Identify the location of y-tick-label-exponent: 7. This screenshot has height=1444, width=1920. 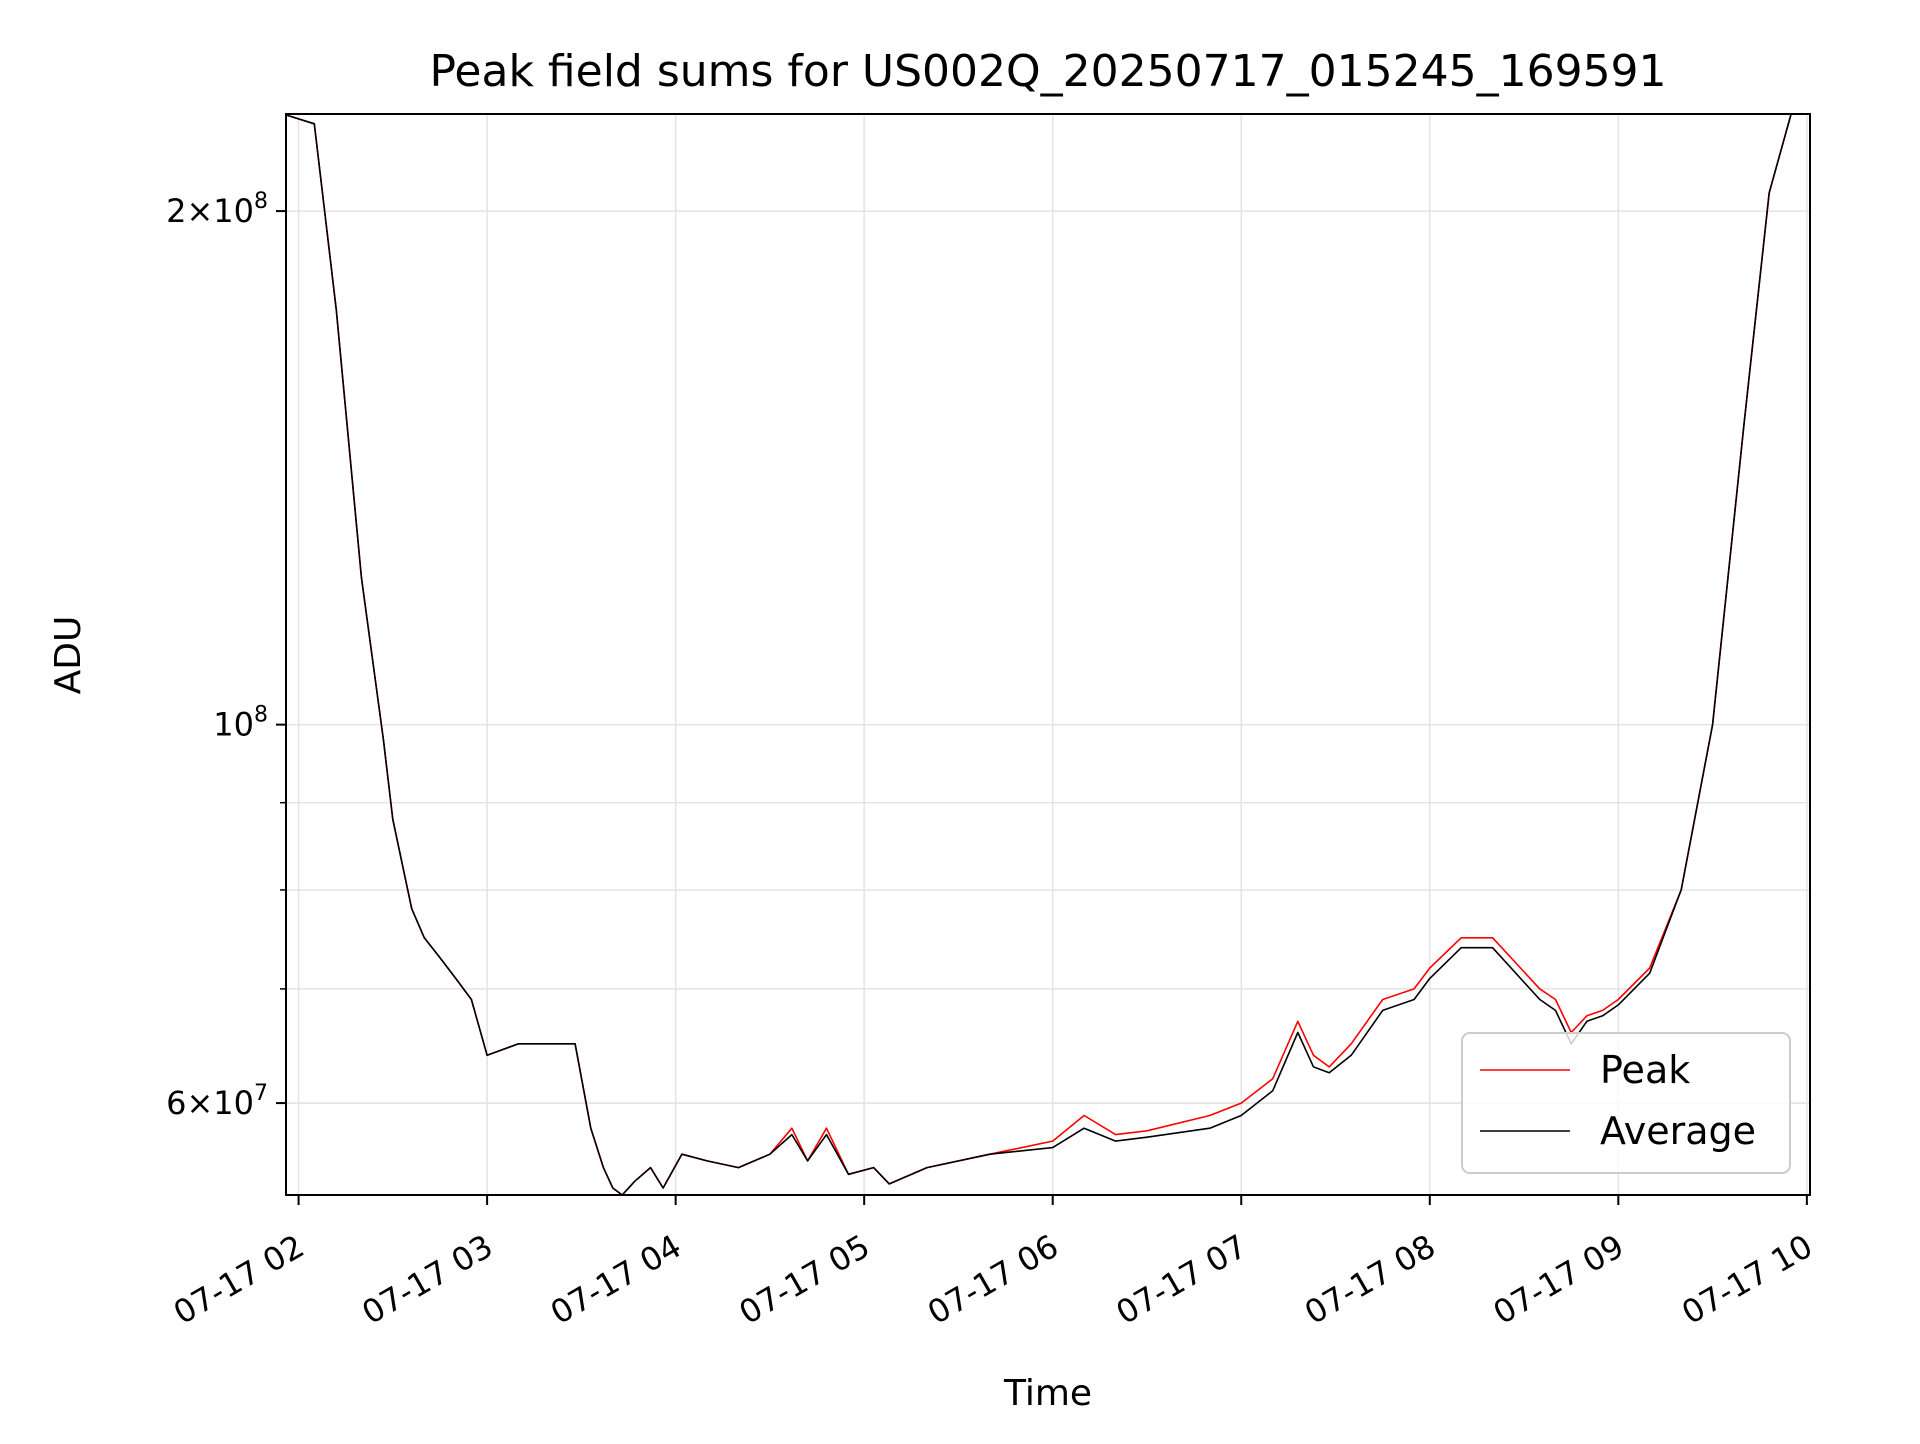
(261, 1093).